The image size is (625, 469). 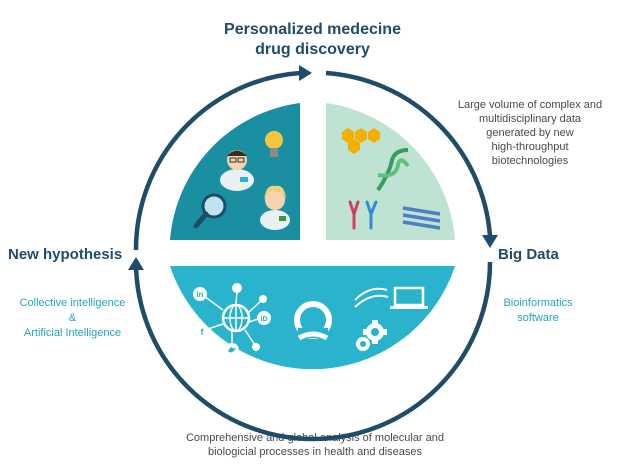 I want to click on software-line: software, so click(x=538, y=318).